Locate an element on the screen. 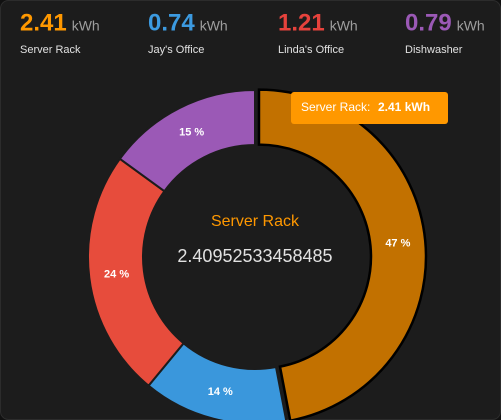 Image resolution: width=501 pixels, height=420 pixels. slice-label: 24 % is located at coordinates (116, 274).